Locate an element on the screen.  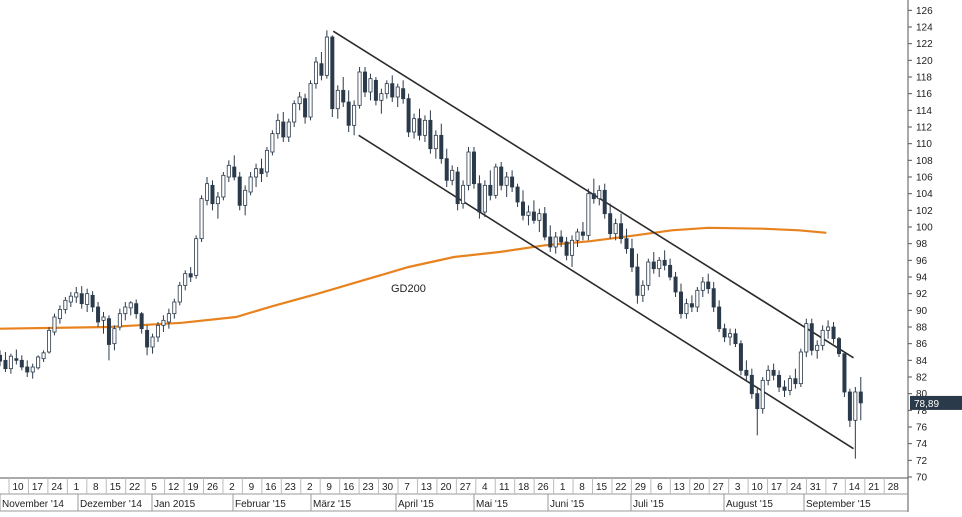
x-day-label: 15 is located at coordinates (116, 487).